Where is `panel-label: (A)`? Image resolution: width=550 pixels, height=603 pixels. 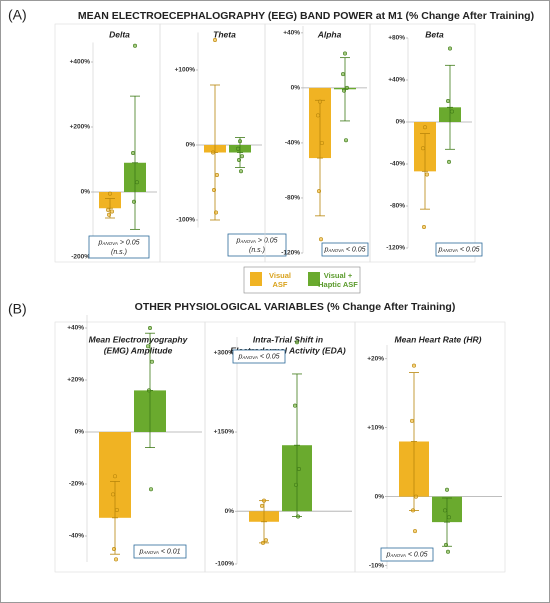 panel-label: (A) is located at coordinates (17, 15).